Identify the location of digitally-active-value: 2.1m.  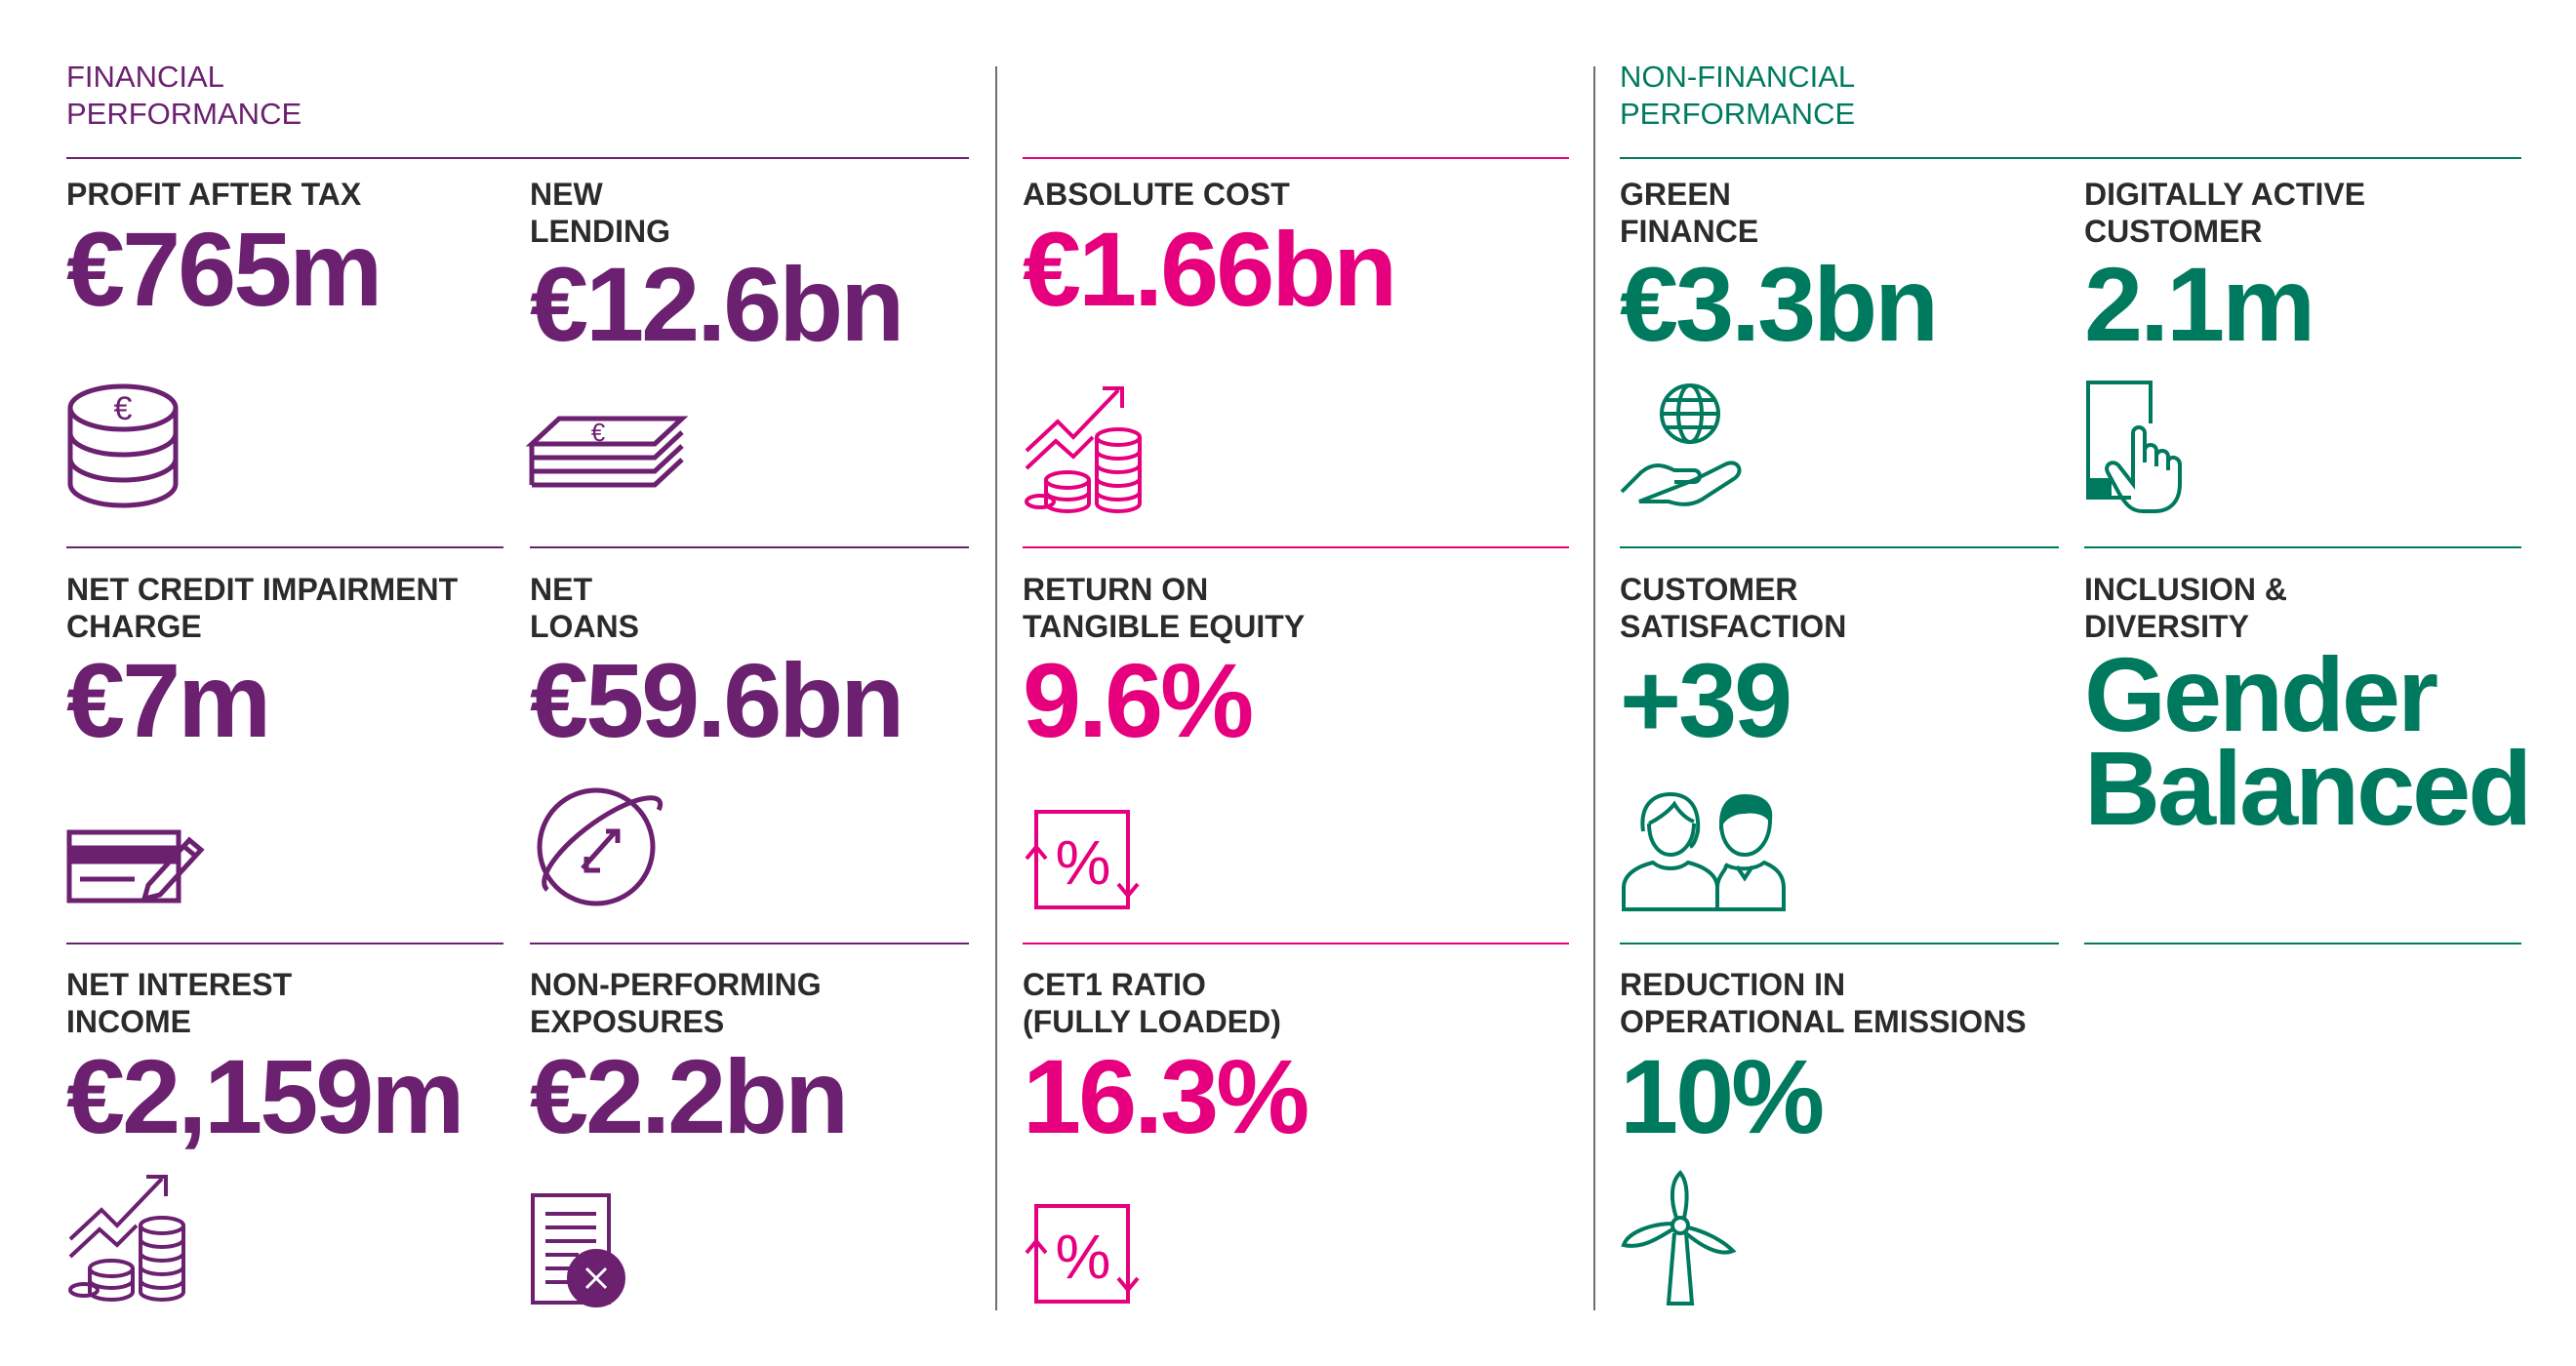
(2199, 304).